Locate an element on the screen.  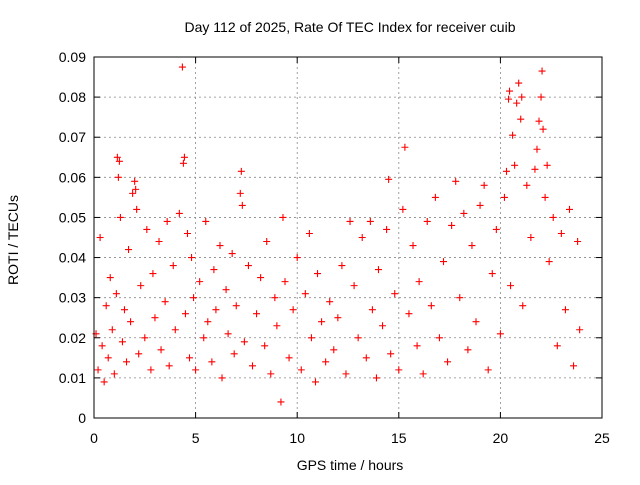
y-tick-label: 0.08 is located at coordinates (72, 97).